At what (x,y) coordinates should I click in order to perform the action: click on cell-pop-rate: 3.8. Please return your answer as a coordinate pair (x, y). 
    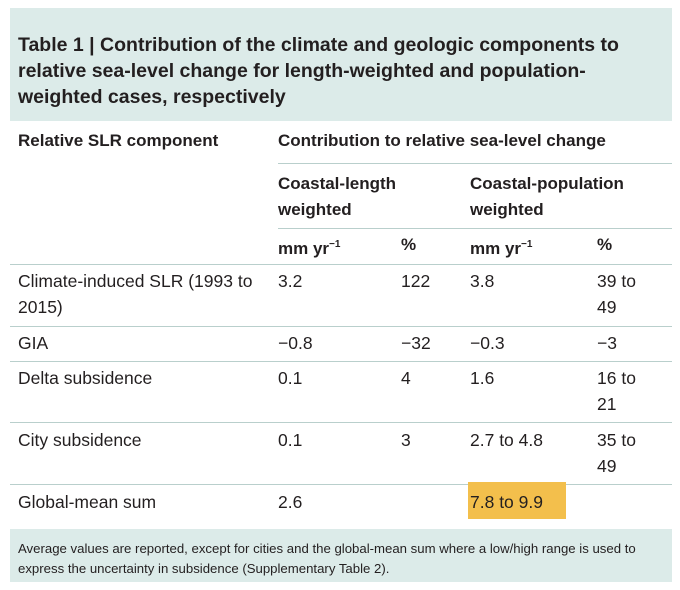
    Looking at the image, I should click on (482, 281).